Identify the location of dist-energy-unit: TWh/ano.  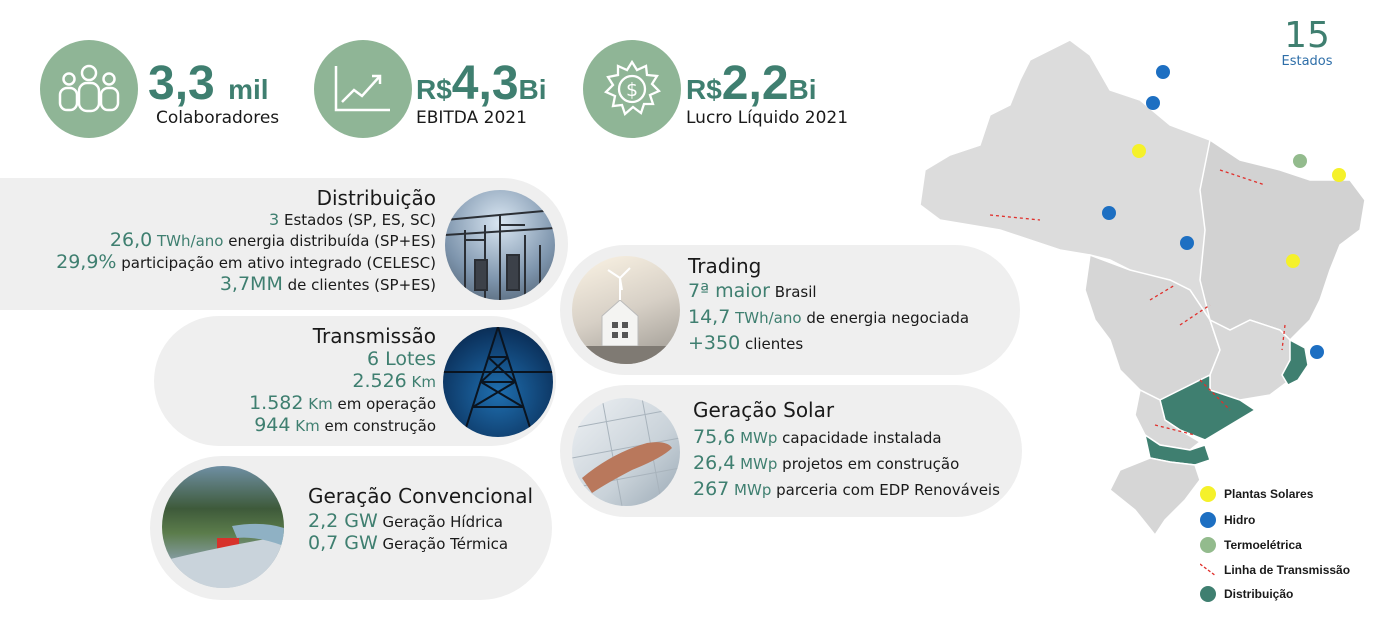
(190, 241).